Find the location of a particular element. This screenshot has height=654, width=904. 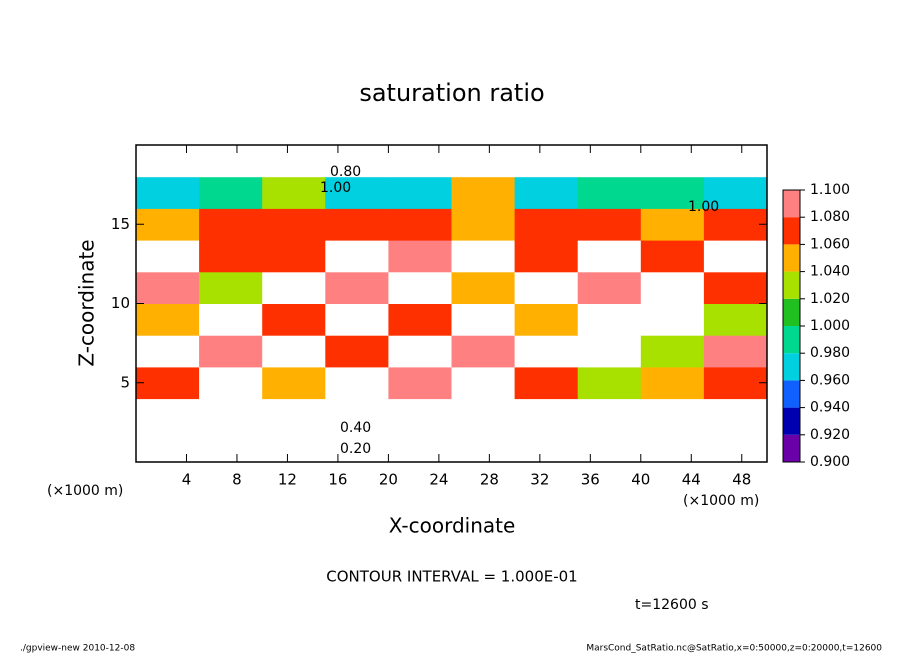

y-tick-label: 5 is located at coordinates (125, 382).